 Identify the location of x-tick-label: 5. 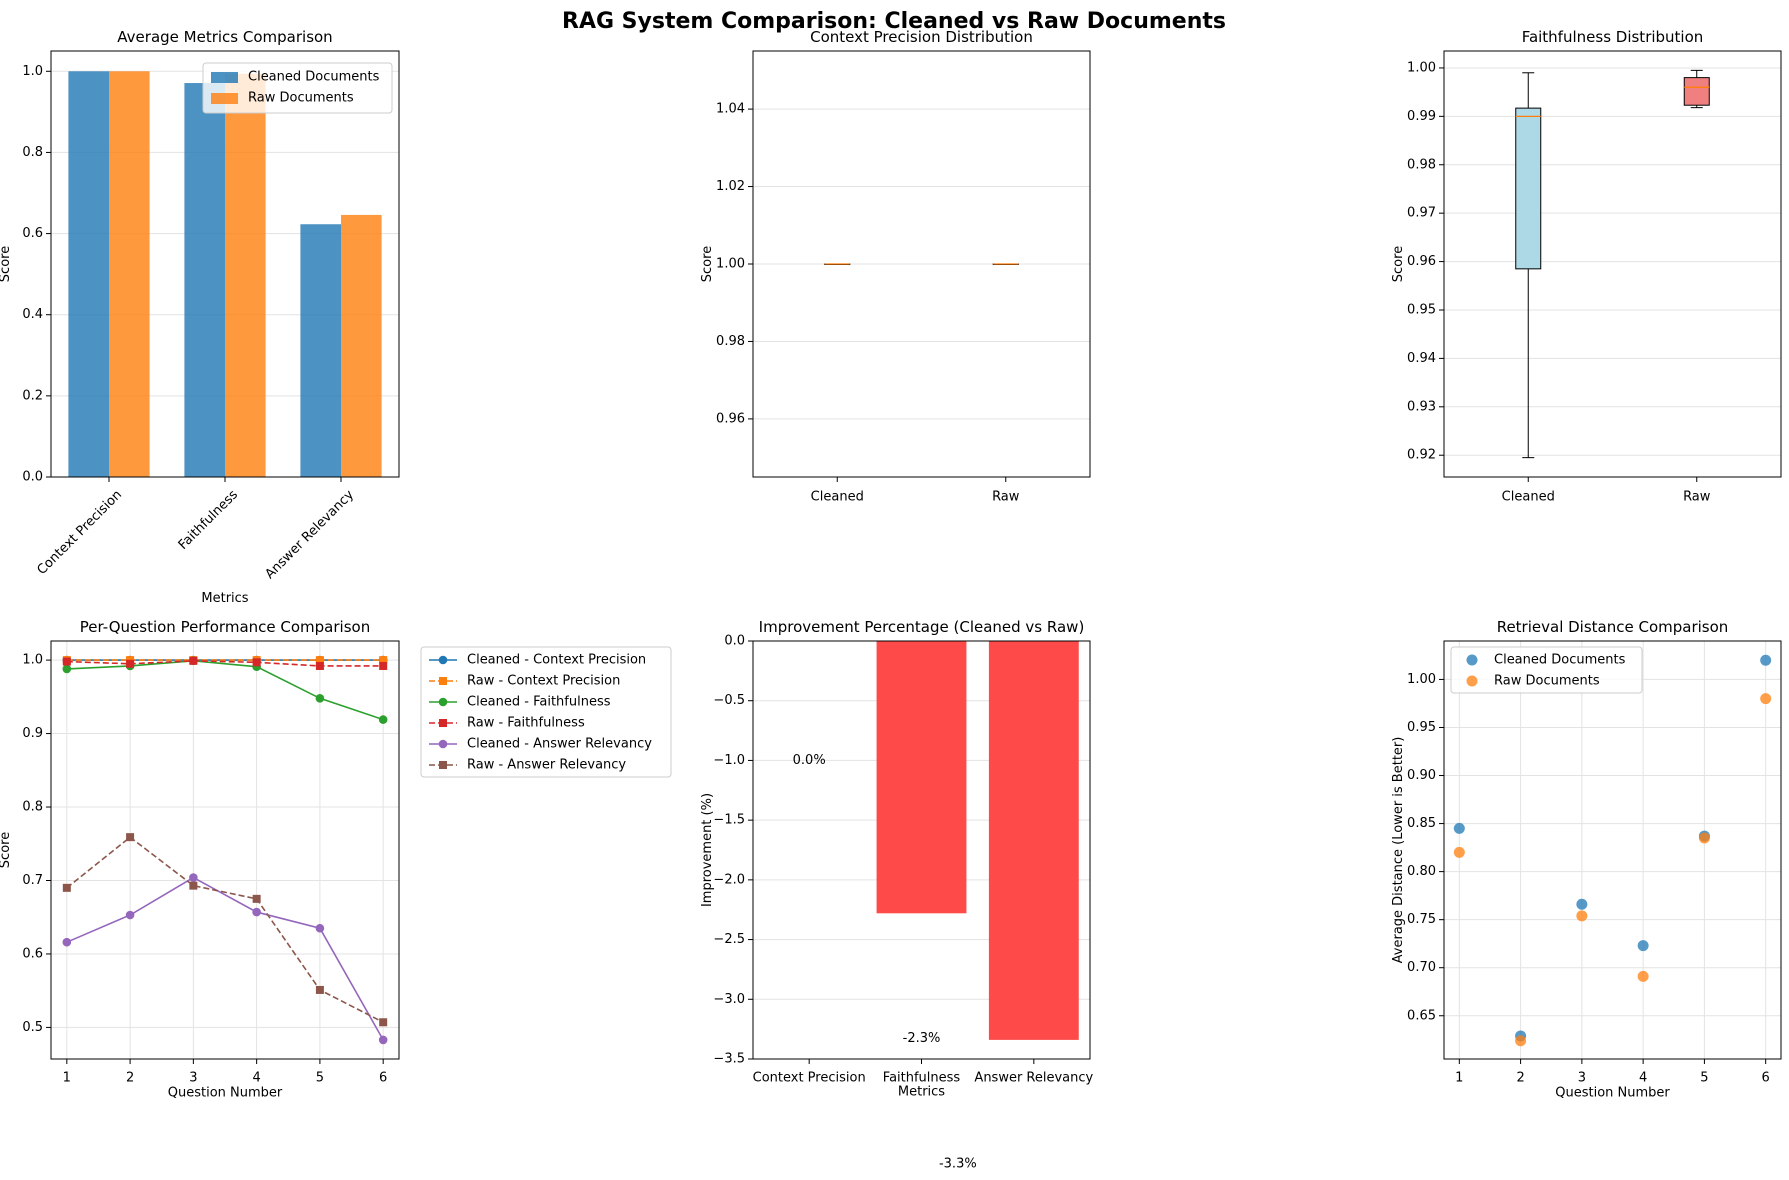
(1704, 1078).